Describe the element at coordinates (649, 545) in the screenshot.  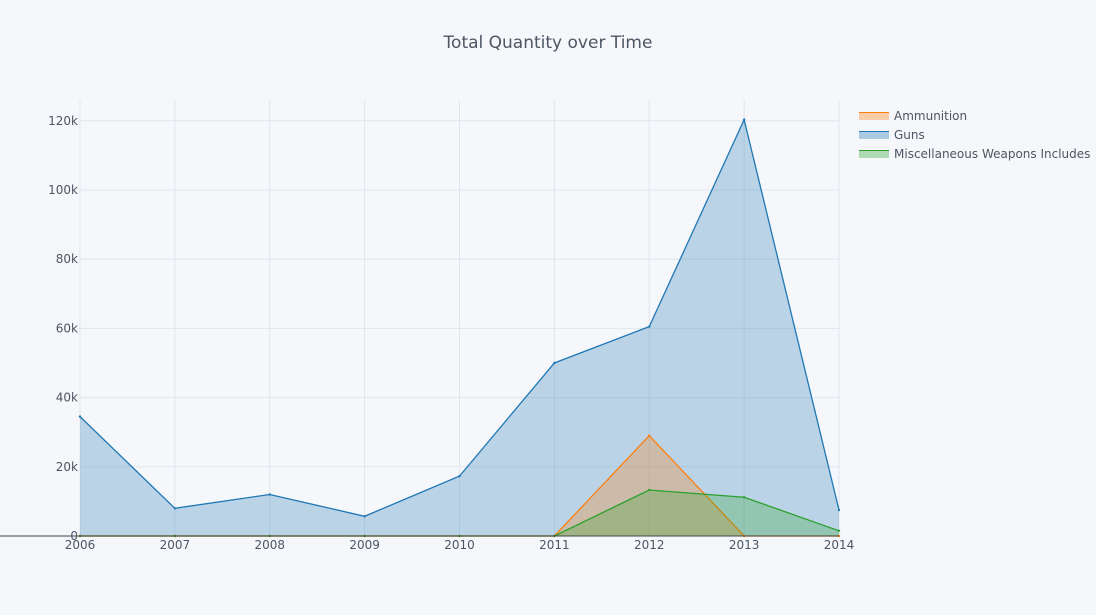
I see `x-tick-label-2012: 2012` at that location.